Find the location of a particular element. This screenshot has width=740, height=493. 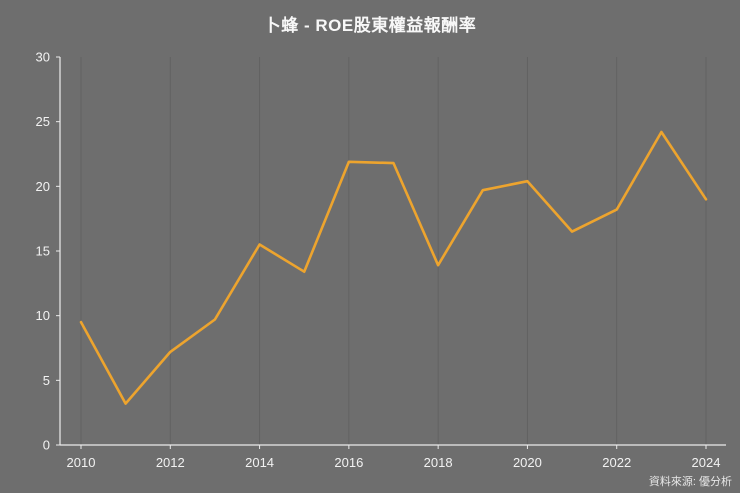

x-tick-label: 2020 is located at coordinates (527, 462).